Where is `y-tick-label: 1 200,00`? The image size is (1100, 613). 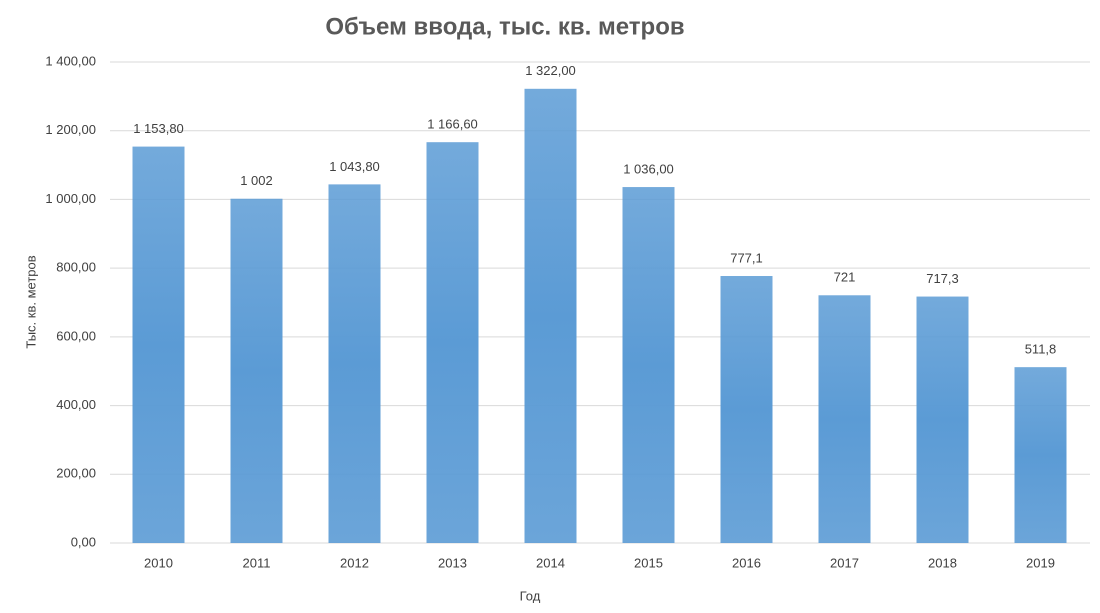 y-tick-label: 1 200,00 is located at coordinates (70, 129).